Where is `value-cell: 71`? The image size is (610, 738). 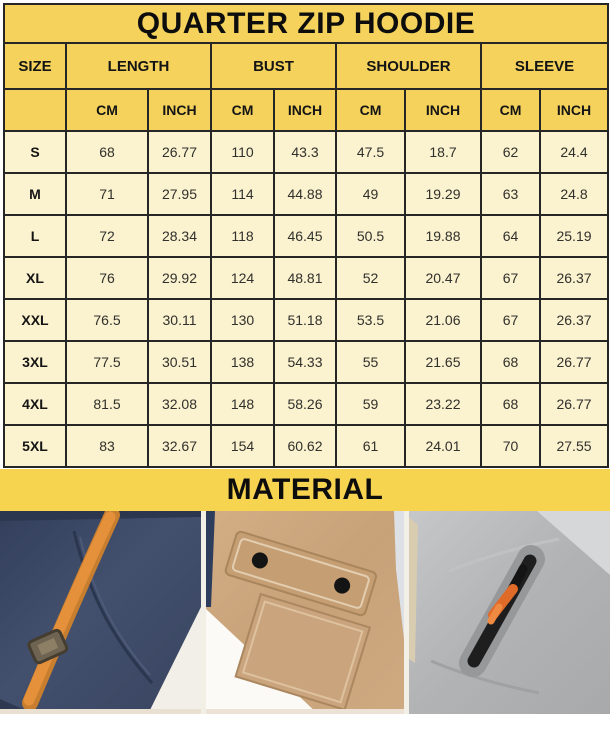
value-cell: 71 is located at coordinates (107, 194).